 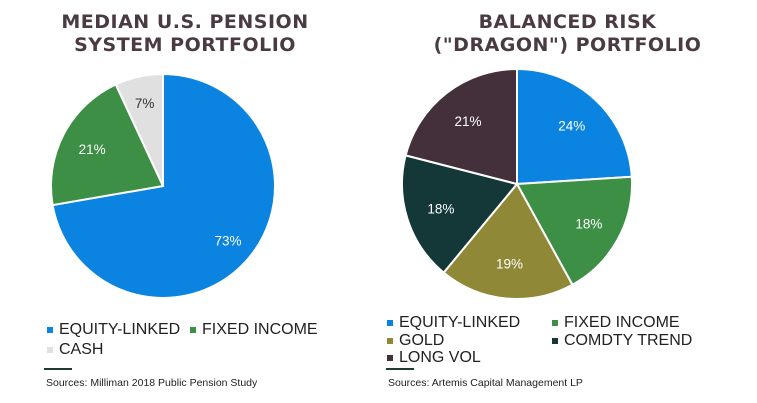 I want to click on dragon-source-note: Sources: Artemis Capital Management LP, so click(x=485, y=383).